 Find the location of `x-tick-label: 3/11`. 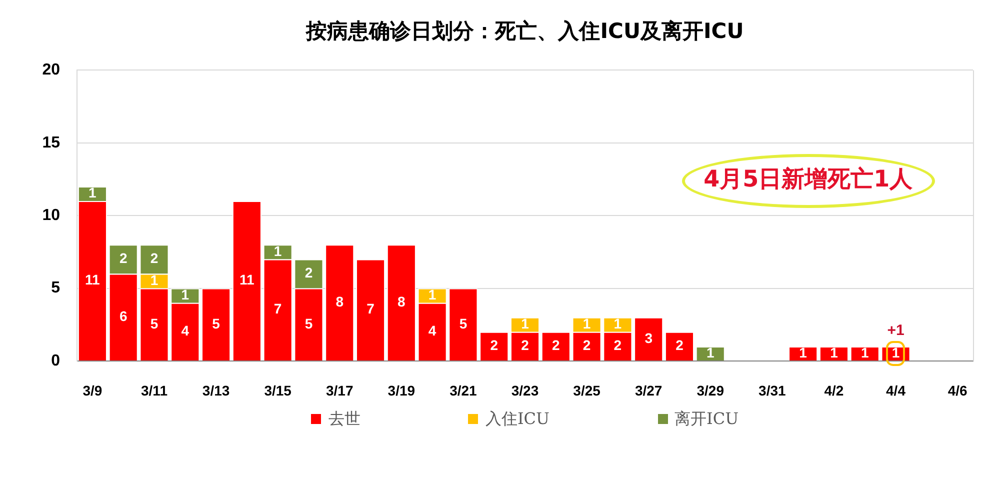

x-tick-label: 3/11 is located at coordinates (154, 390).